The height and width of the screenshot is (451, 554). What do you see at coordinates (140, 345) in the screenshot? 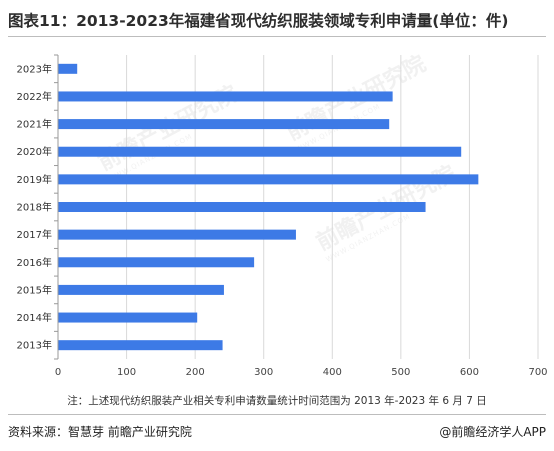
I see `bar-2013年` at bounding box center [140, 345].